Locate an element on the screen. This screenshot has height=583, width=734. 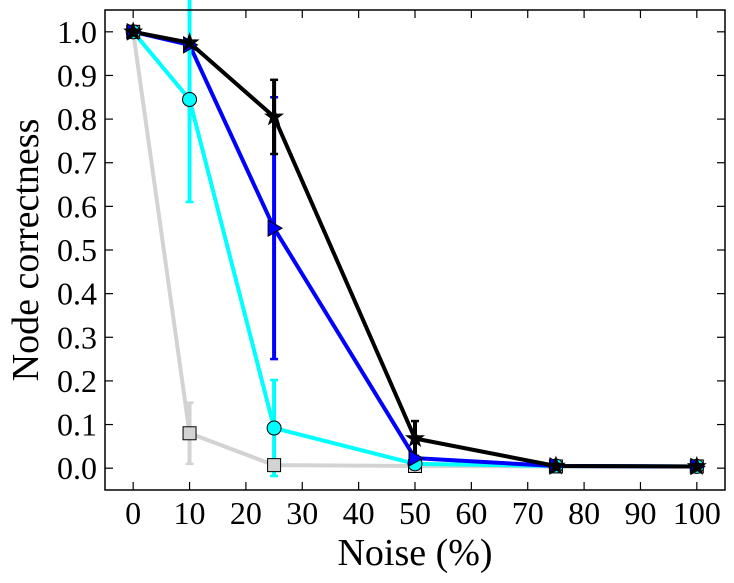
y-tick-label: 0.7 is located at coordinates (77, 163).